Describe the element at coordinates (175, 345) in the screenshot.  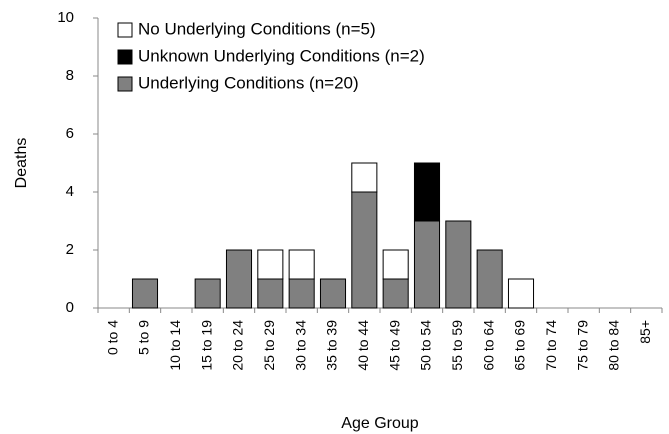
I see `x-tick-label: 10 to 14` at that location.